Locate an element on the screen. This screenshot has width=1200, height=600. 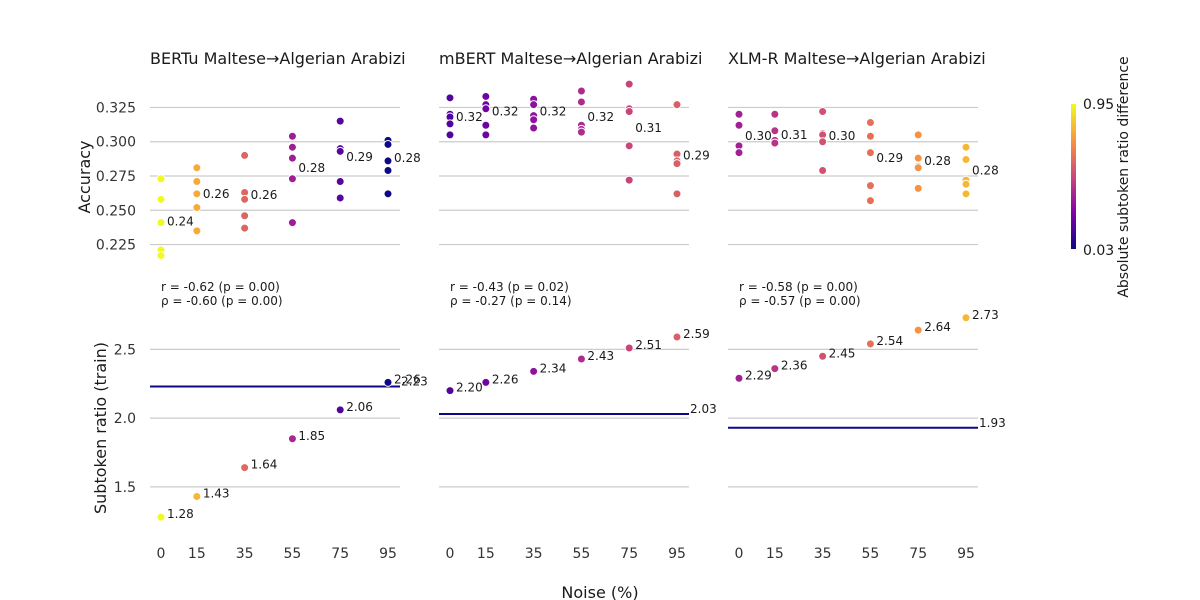
y-axis-label-subtoken-ratio: Subtoken ratio (train) is located at coordinates (100, 428).